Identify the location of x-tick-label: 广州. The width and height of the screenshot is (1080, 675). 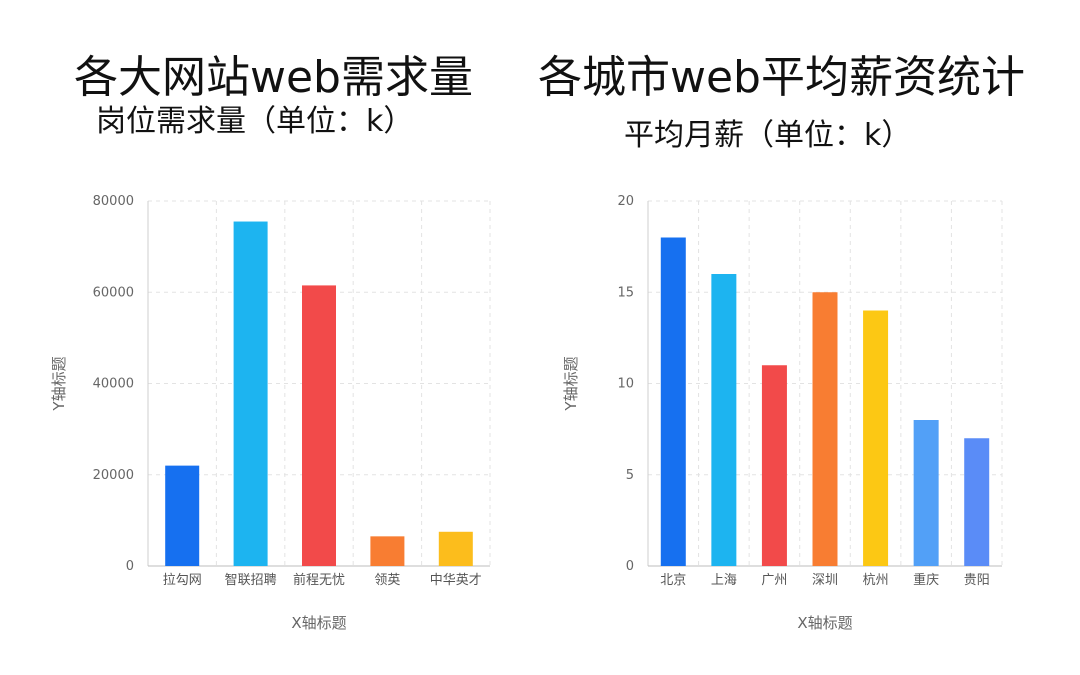
(774, 580).